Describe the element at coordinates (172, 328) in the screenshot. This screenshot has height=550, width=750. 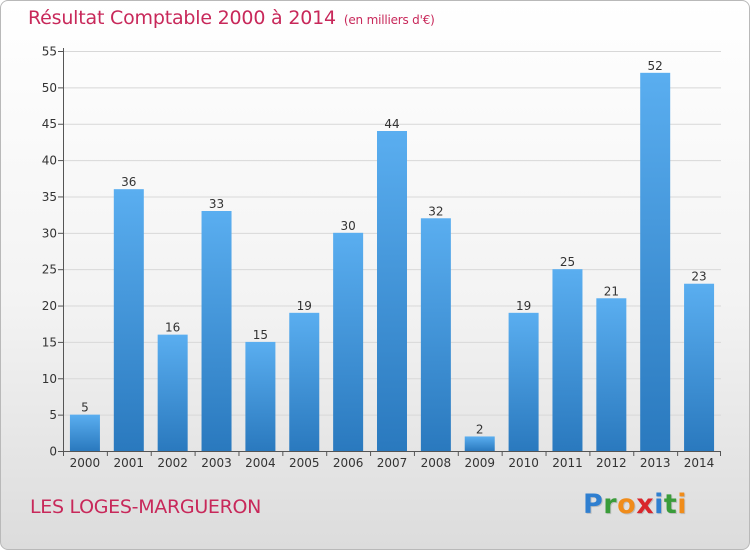
I see `data-label: 16` at that location.